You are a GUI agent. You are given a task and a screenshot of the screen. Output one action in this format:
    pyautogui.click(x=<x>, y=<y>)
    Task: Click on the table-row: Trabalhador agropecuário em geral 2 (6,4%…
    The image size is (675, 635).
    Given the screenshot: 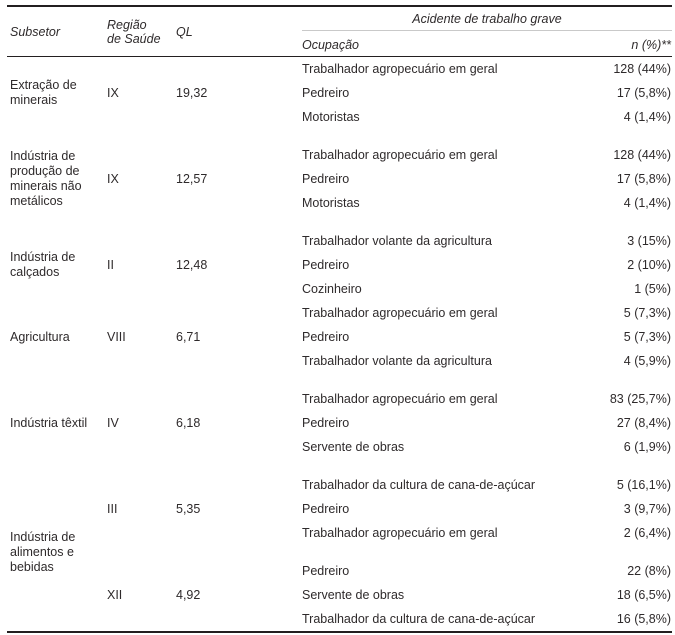 What is the action you would take?
    pyautogui.click(x=339, y=533)
    